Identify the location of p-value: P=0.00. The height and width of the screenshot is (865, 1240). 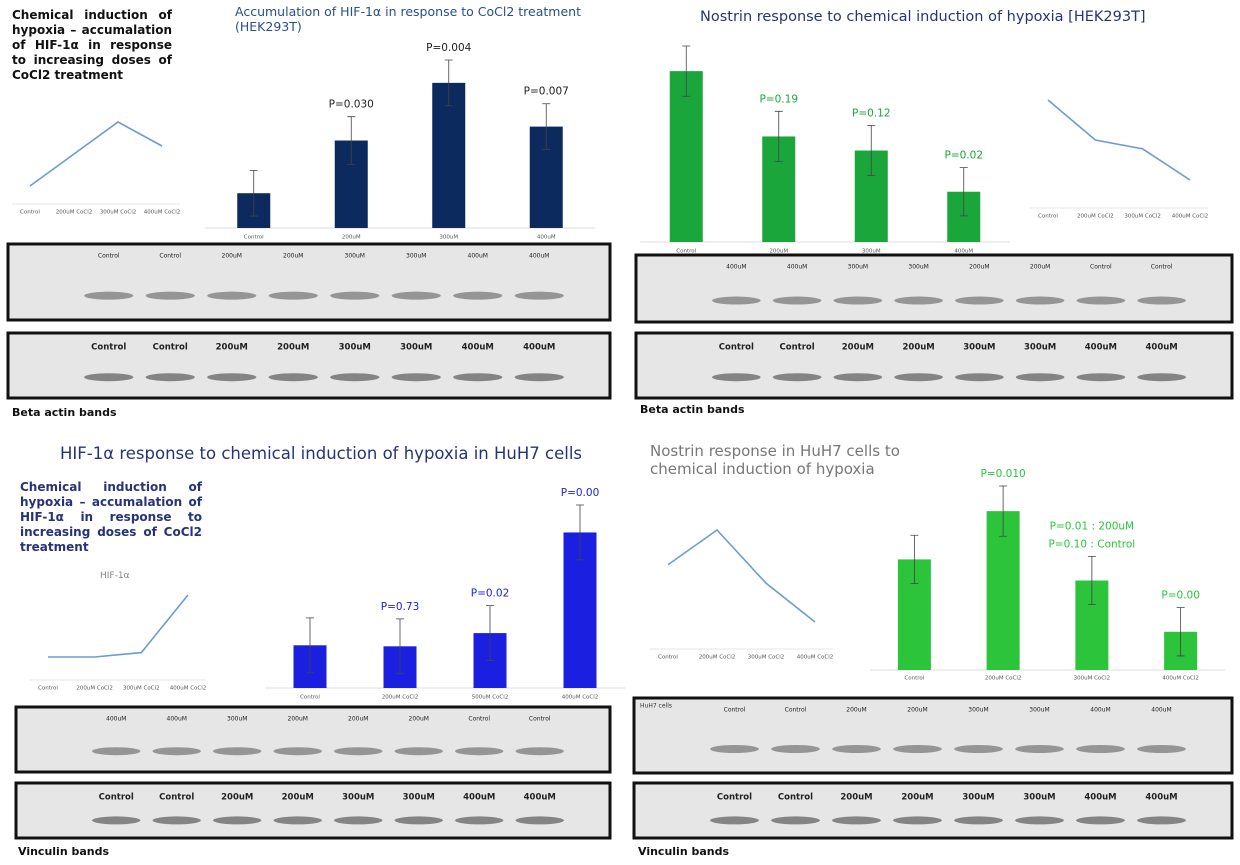
(580, 493).